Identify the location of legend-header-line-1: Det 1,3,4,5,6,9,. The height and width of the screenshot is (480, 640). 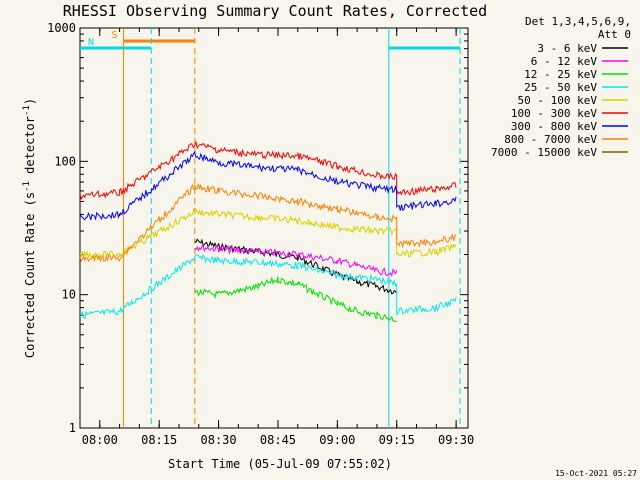
(578, 21).